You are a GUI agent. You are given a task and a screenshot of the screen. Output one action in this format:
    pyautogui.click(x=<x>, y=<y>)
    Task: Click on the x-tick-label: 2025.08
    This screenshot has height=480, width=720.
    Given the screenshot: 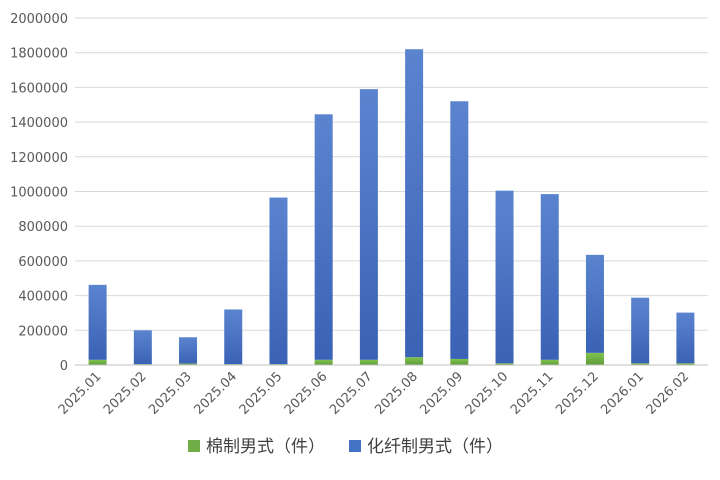 What is the action you would take?
    pyautogui.click(x=396, y=393)
    